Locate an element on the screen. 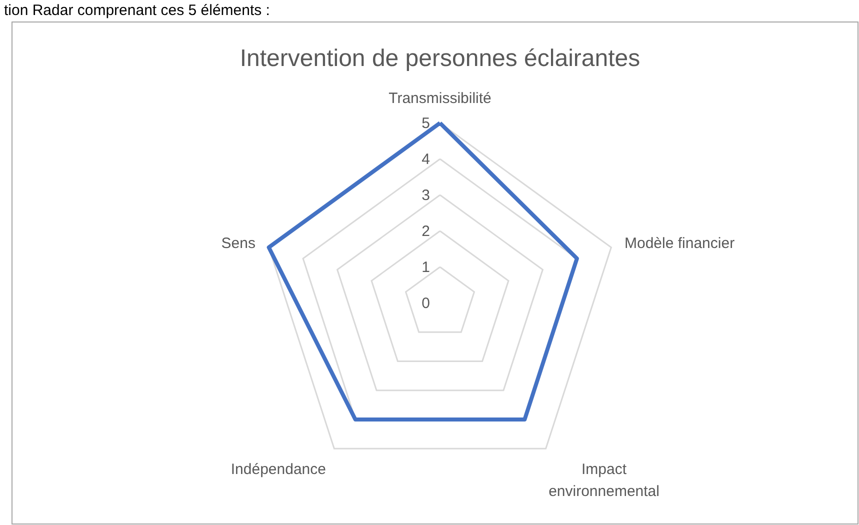  spoke-label: Modèle financier is located at coordinates (679, 243).